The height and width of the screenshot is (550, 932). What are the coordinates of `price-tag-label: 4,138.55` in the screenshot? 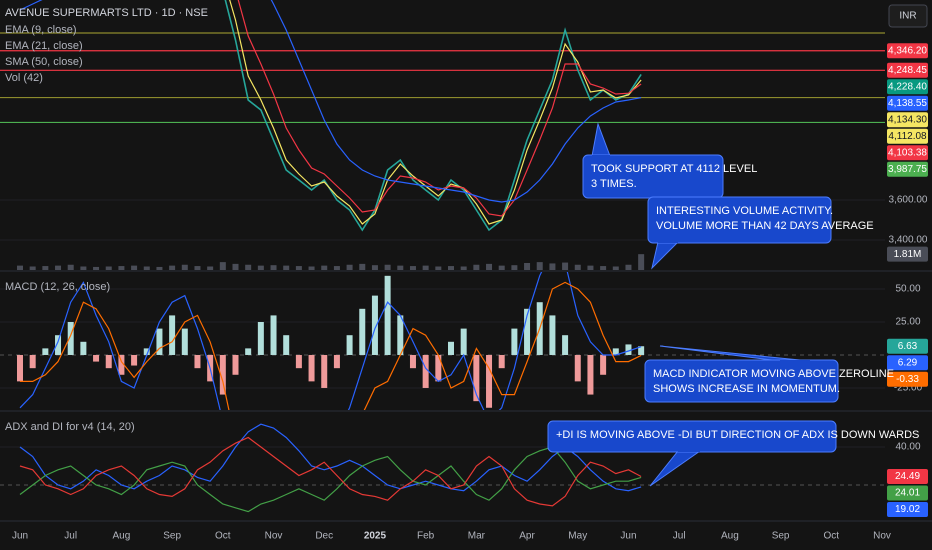 It's located at (907, 103).